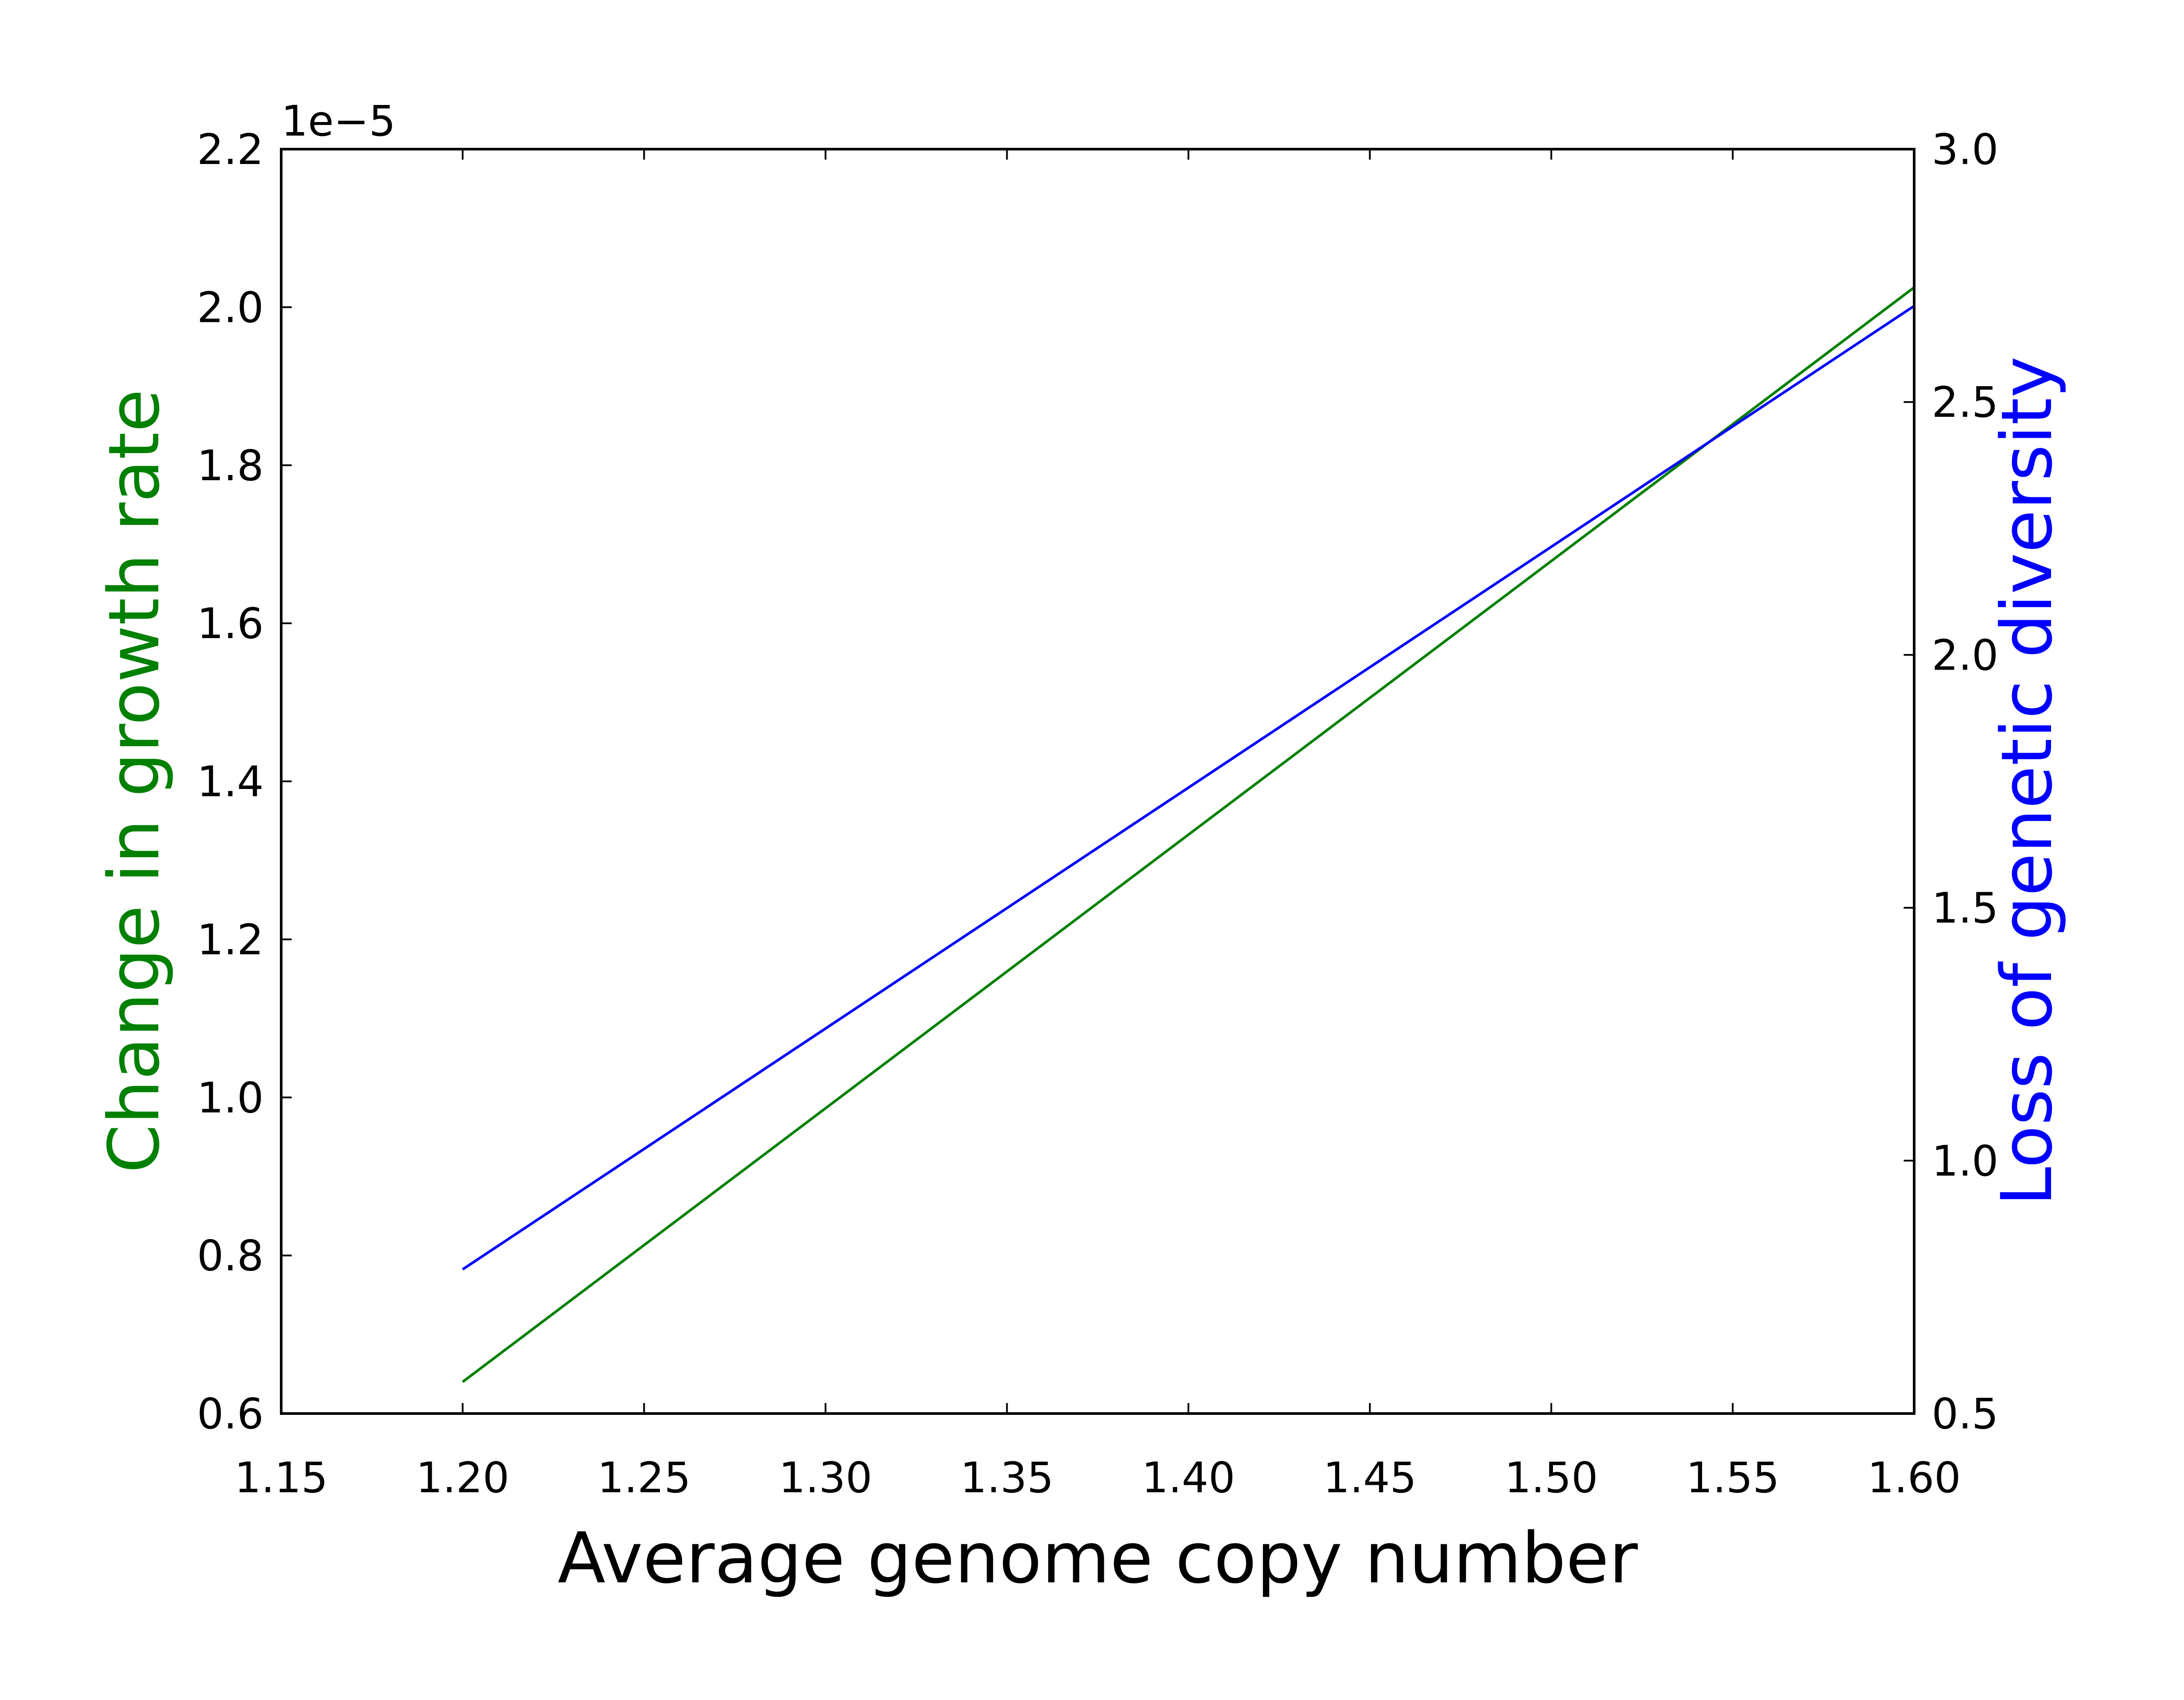 The width and height of the screenshot is (2184, 1700). I want to click on x-tick-label: 1.60, so click(1914, 1478).